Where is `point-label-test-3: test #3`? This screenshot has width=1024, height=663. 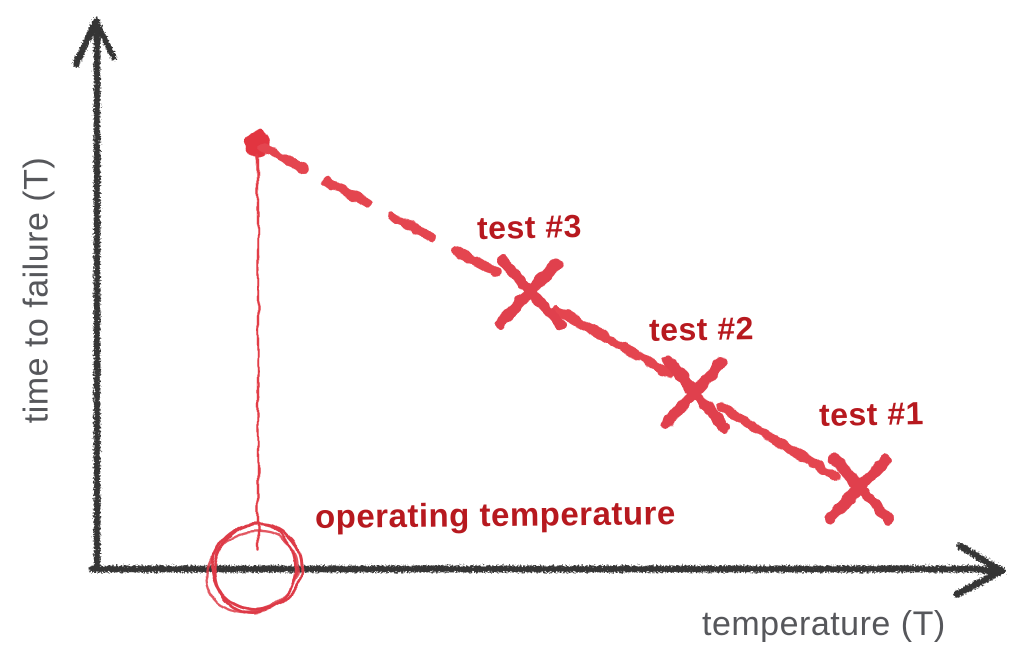 point-label-test-3: test #3 is located at coordinates (529, 227).